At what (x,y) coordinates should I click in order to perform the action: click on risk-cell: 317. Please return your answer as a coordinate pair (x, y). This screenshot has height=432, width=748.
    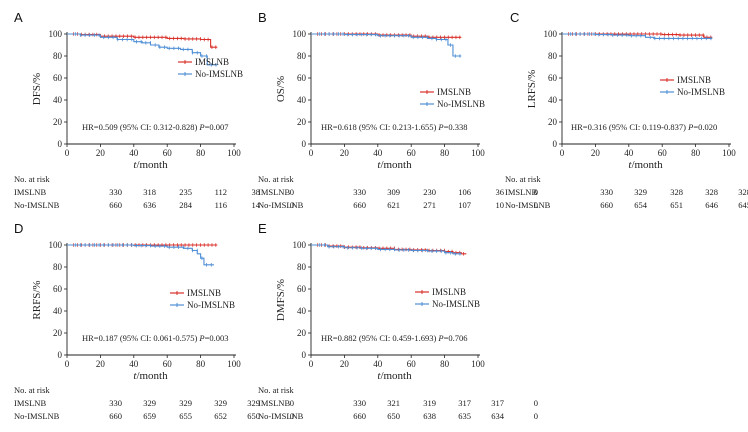
    Looking at the image, I should click on (497, 403).